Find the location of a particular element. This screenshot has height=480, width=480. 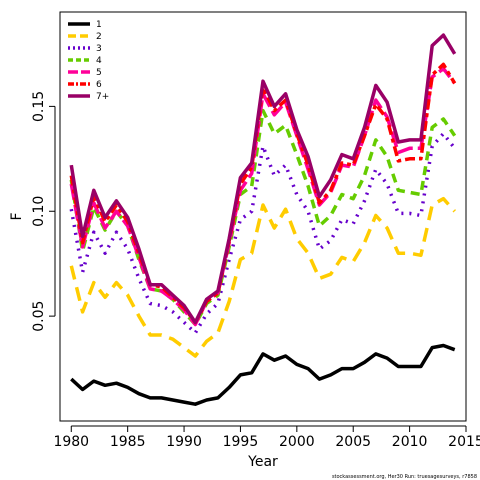

legend-label: 5 is located at coordinates (99, 73).